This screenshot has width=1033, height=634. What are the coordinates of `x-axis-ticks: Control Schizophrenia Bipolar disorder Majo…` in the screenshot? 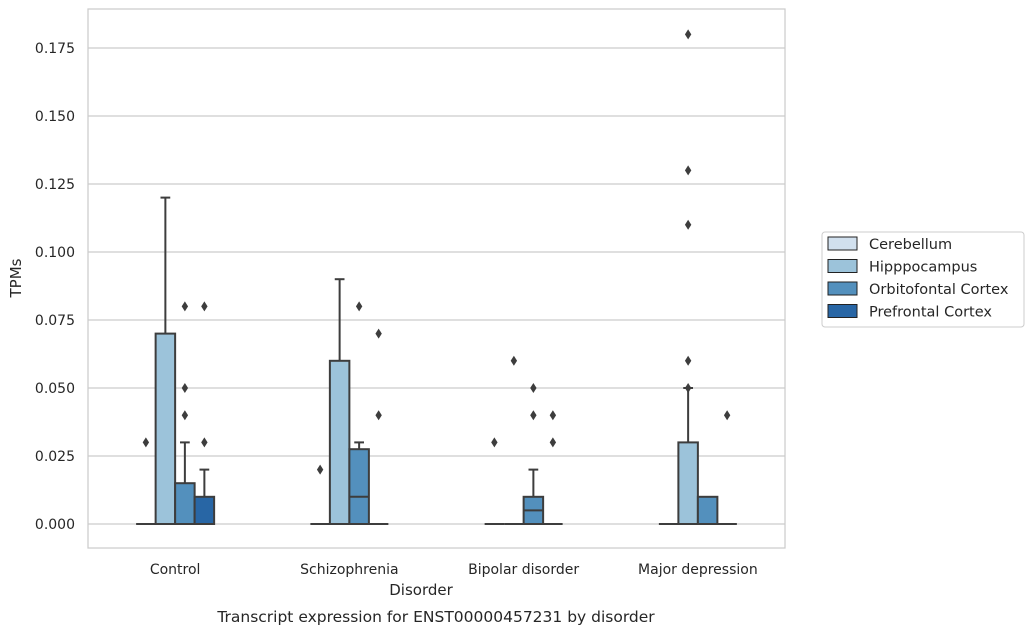 It's located at (454, 570).